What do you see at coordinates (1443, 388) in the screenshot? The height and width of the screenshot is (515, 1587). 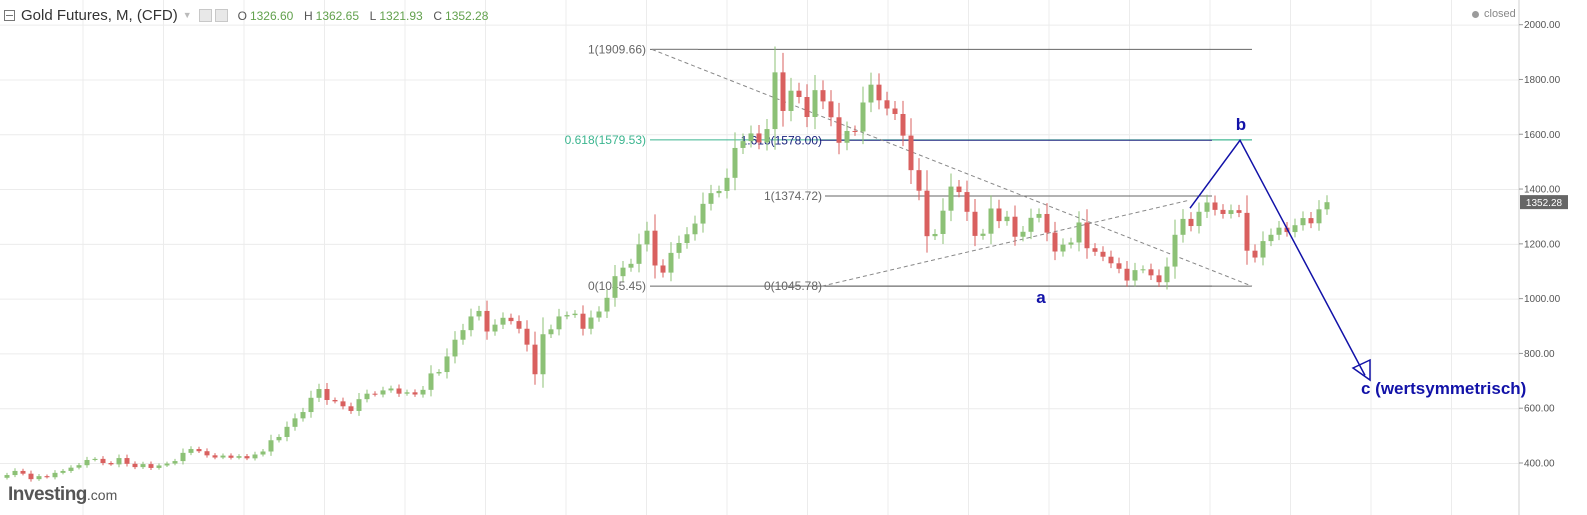 I see `wave-label-c: c (wertsymmetrisch)` at bounding box center [1443, 388].